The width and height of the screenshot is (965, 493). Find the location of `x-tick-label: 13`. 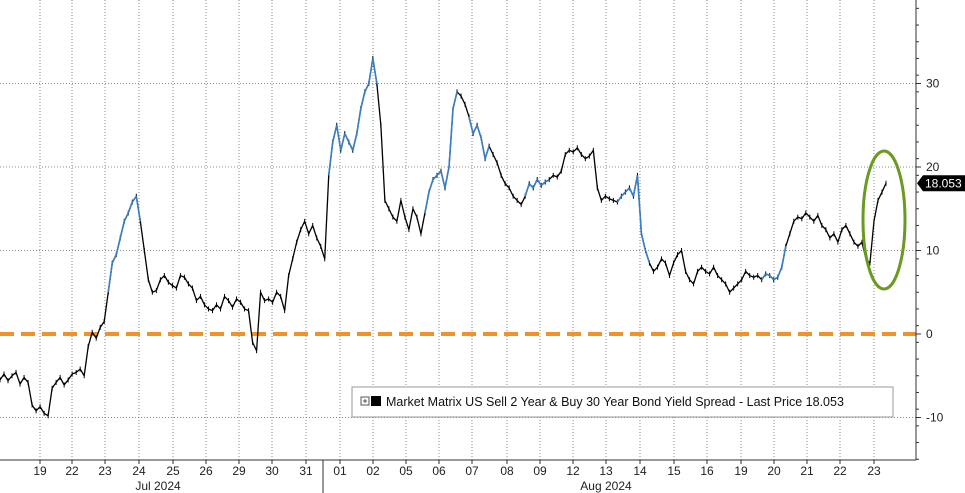

x-tick-label: 13 is located at coordinates (606, 471).